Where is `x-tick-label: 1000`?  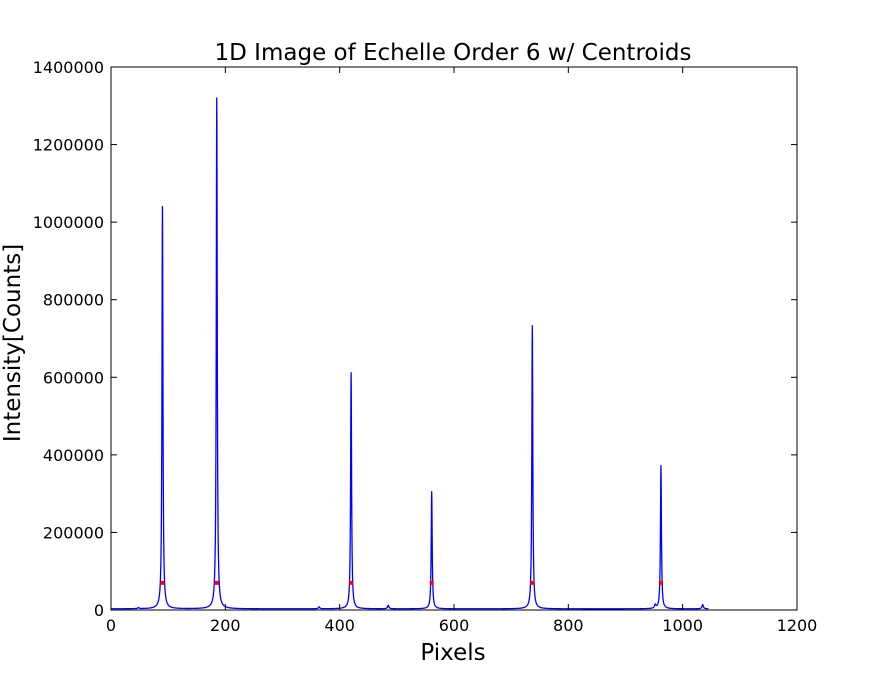 x-tick-label: 1000 is located at coordinates (682, 625).